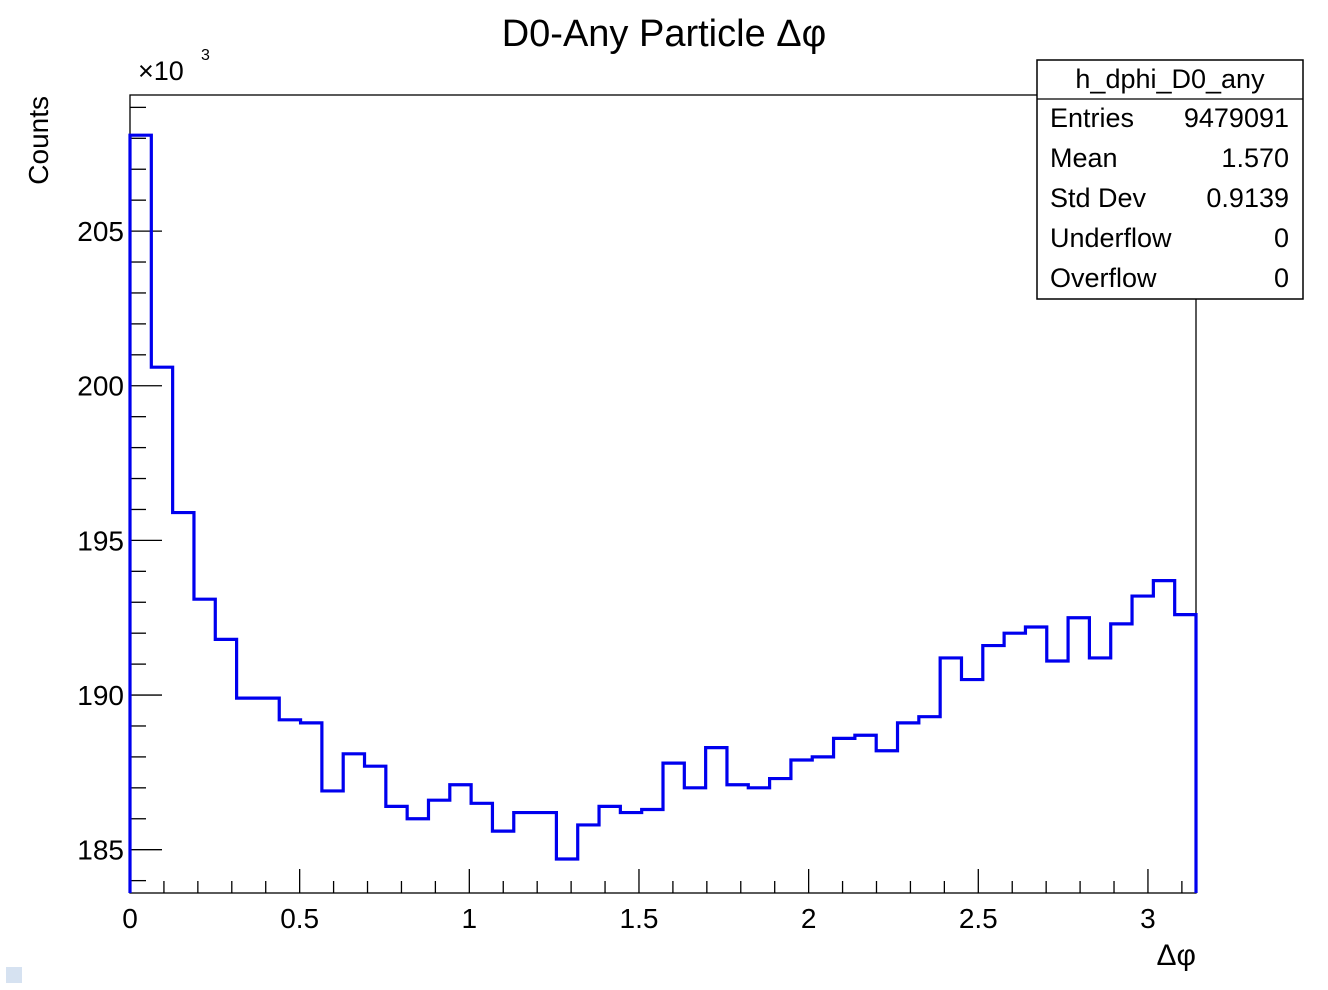  What do you see at coordinates (1084, 158) in the screenshot?
I see `stats-mean-label: Mean` at bounding box center [1084, 158].